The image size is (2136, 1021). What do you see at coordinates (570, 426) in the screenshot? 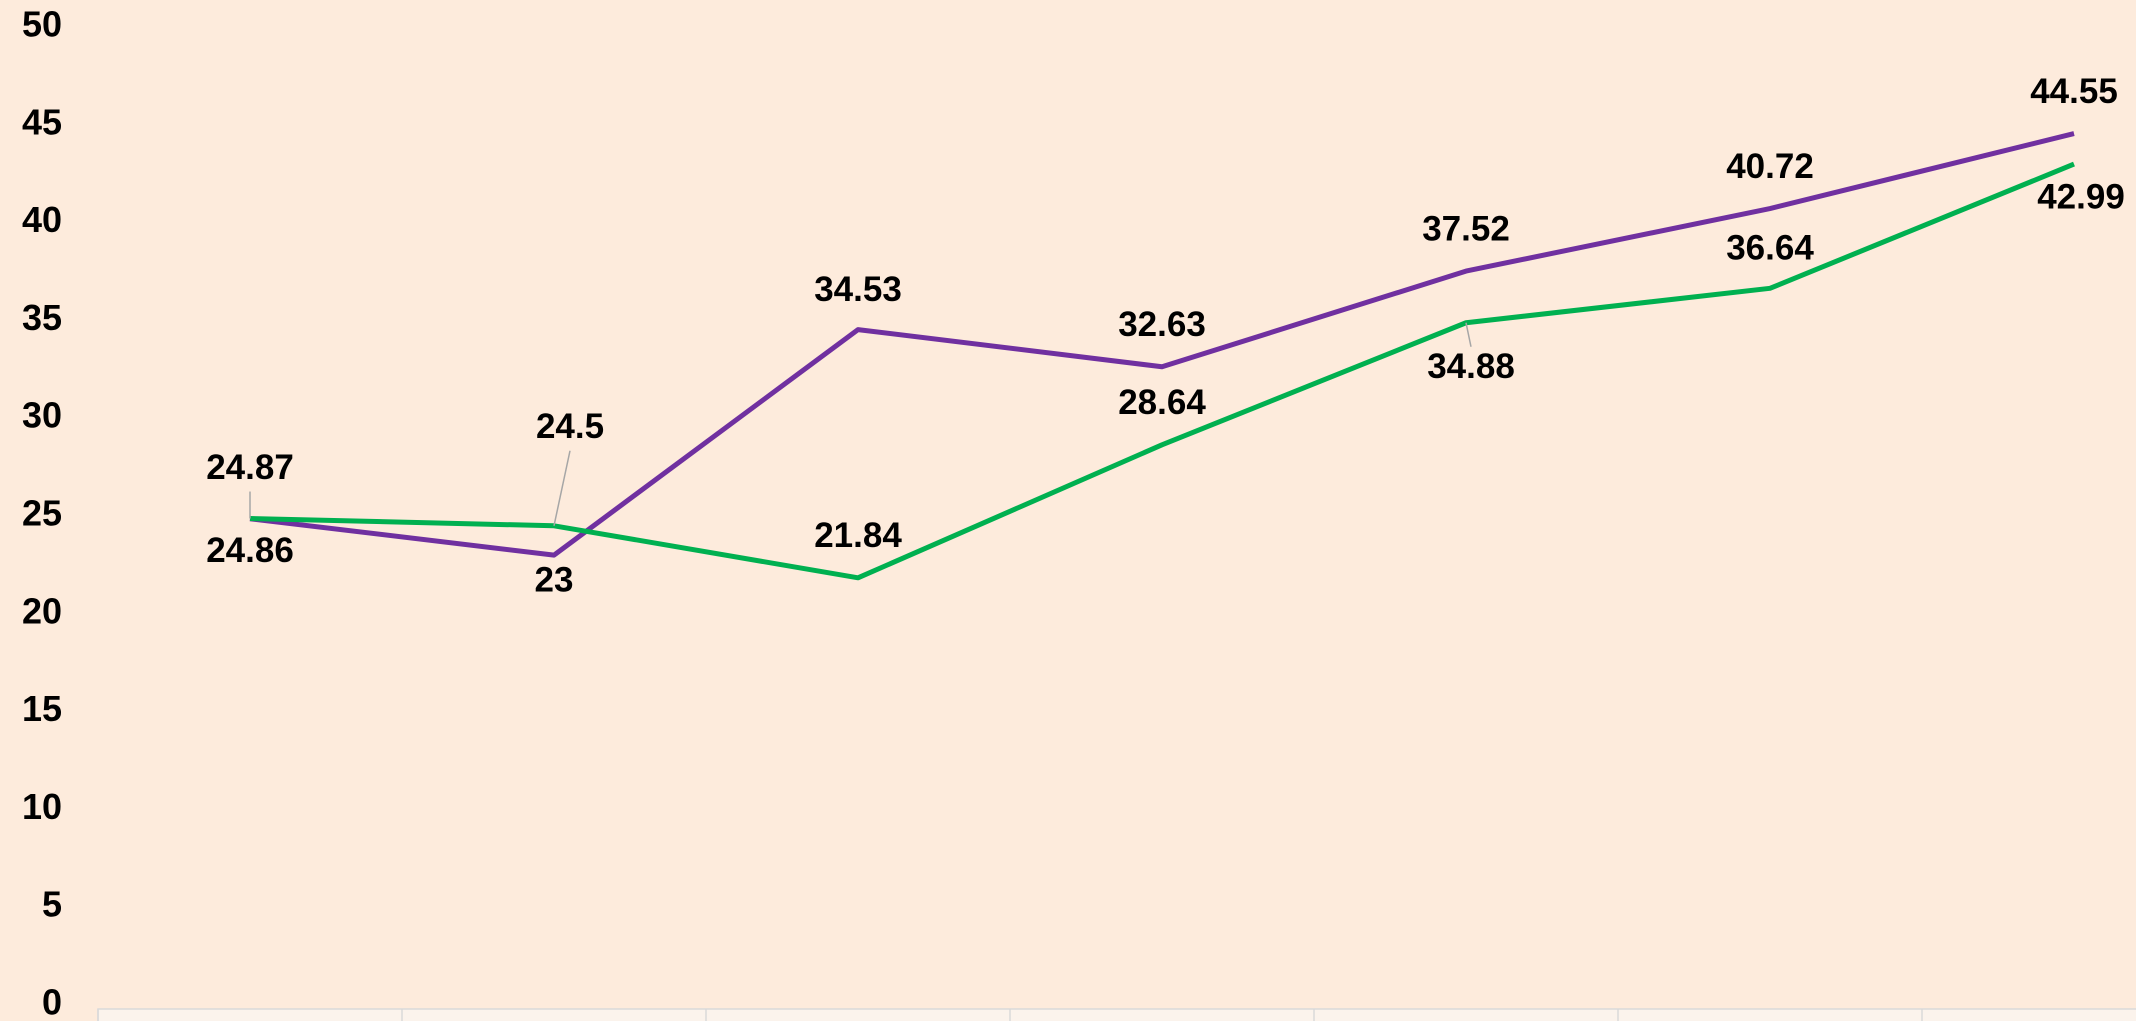
I see `data-label: 24.5` at bounding box center [570, 426].